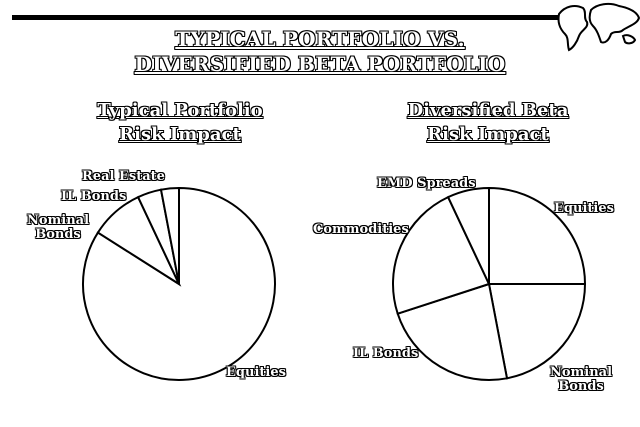 The height and width of the screenshot is (427, 640). What do you see at coordinates (361, 229) in the screenshot?
I see `chart2-label-commodities: Commodities` at bounding box center [361, 229].